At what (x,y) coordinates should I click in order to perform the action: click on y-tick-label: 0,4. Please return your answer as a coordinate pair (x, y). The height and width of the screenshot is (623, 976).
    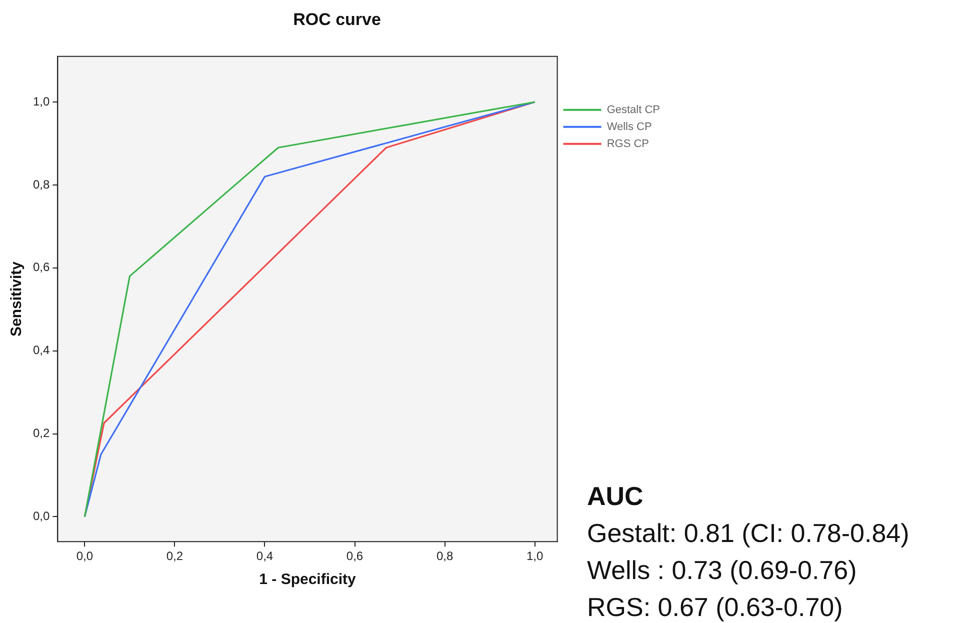
    Looking at the image, I should click on (41, 350).